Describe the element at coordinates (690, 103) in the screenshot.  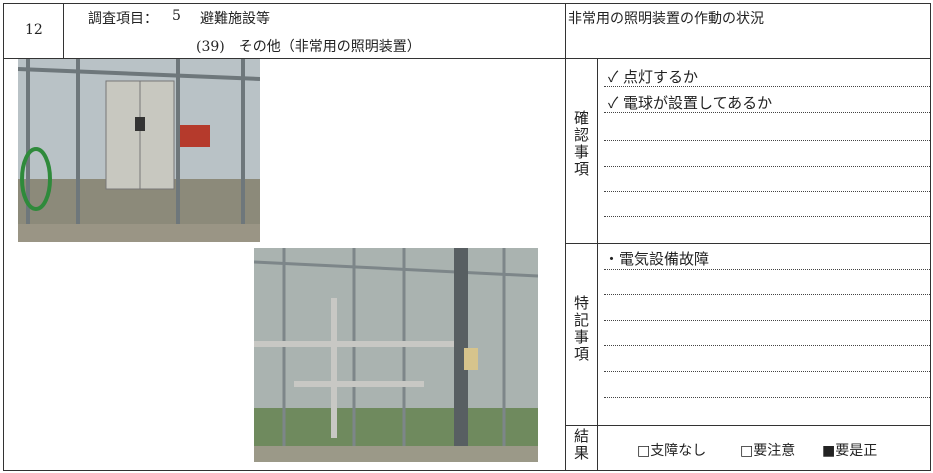
I see `check-item: ✓ 電球が設置してあるか` at that location.